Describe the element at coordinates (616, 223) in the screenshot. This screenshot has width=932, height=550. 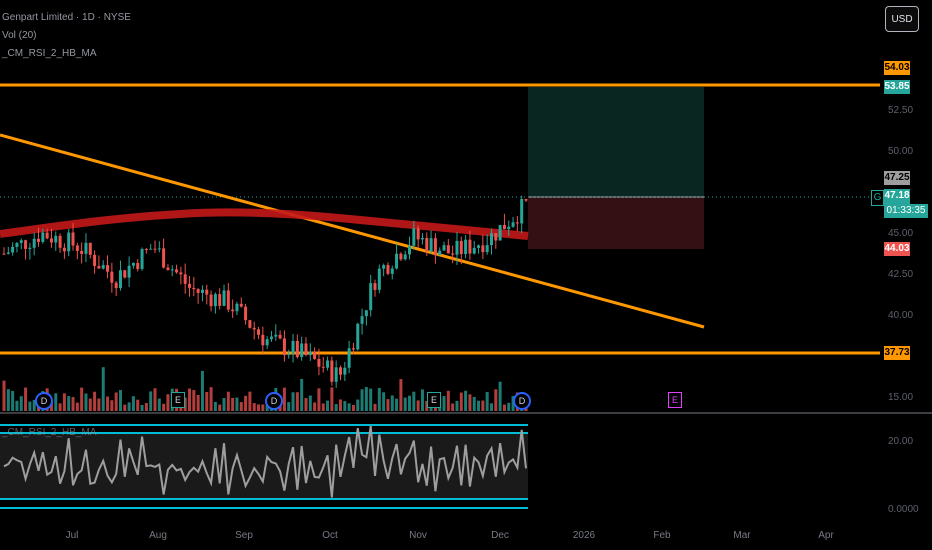
I see `stop-zone` at that location.